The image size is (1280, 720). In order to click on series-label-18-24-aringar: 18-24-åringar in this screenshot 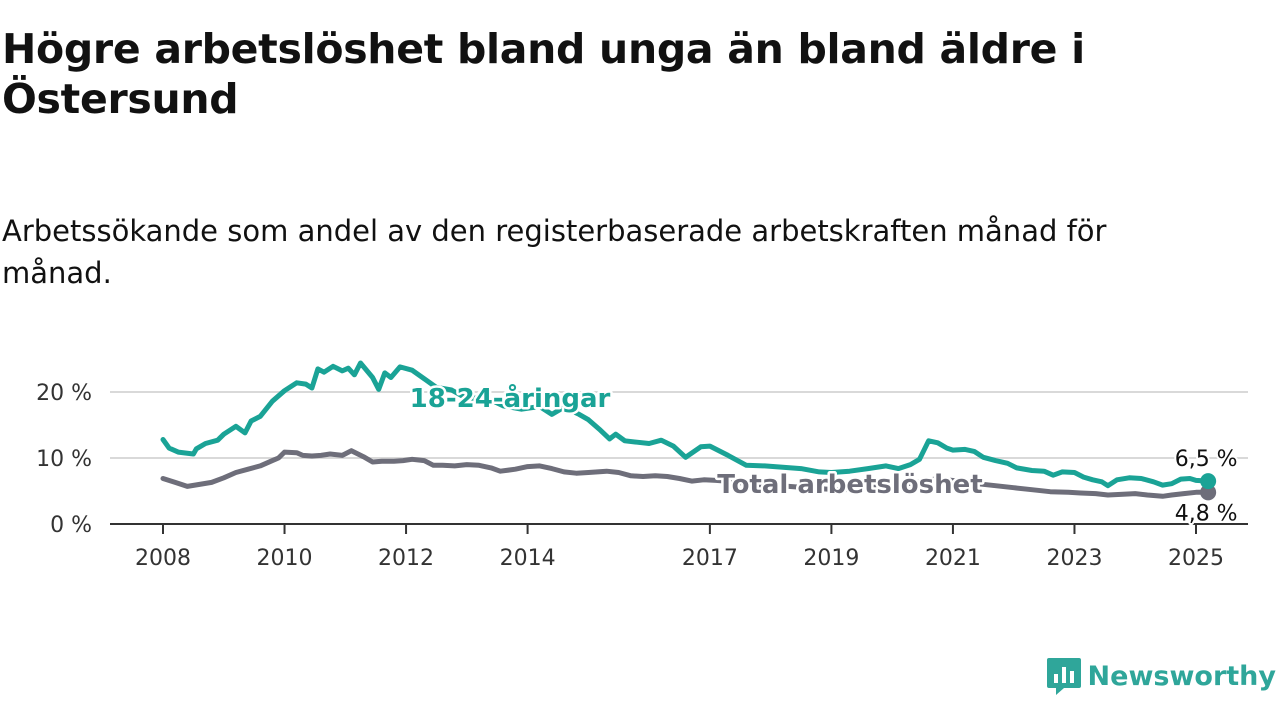, I will do `click(510, 398)`.